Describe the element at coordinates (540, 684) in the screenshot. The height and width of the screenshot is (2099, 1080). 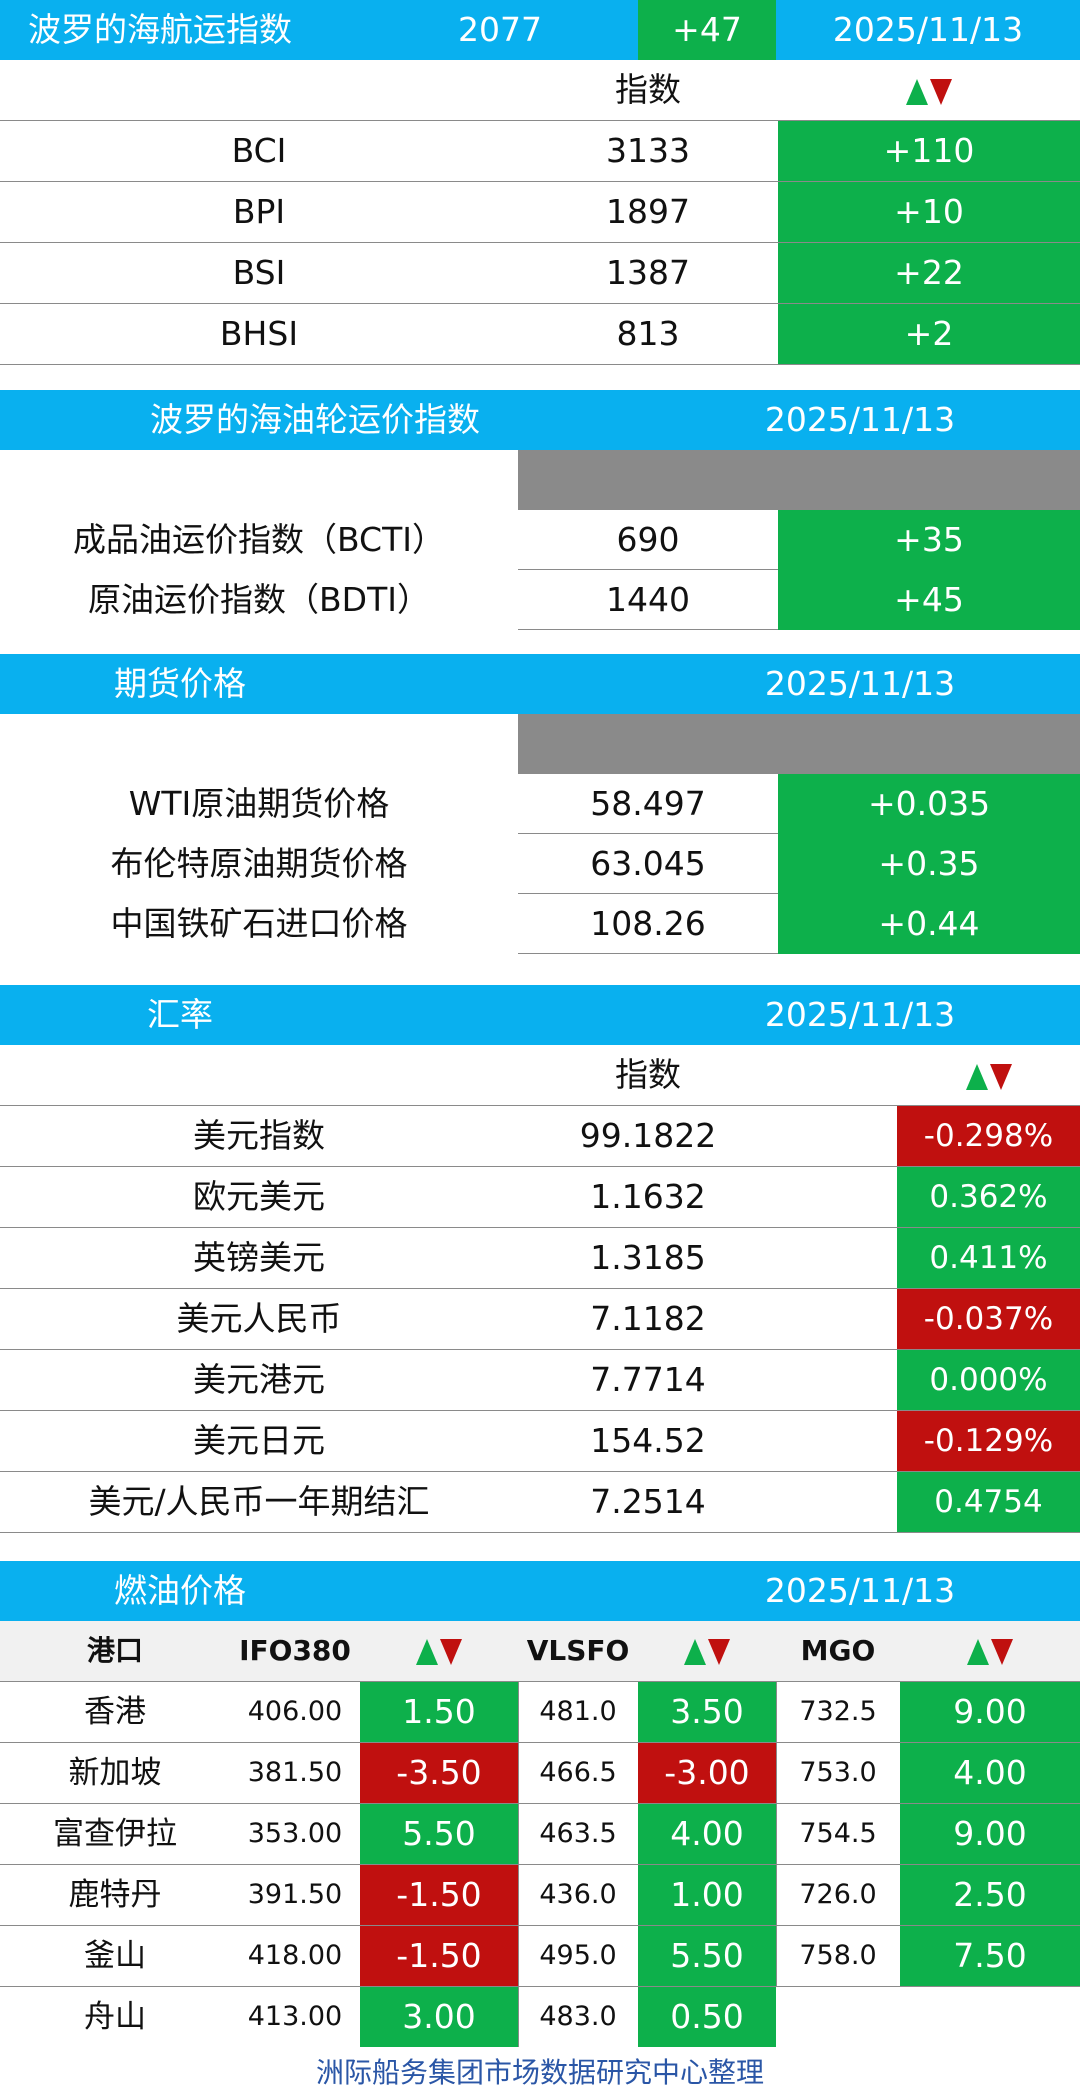
I see `futures-header: 期货价格 2025/11/13` at that location.